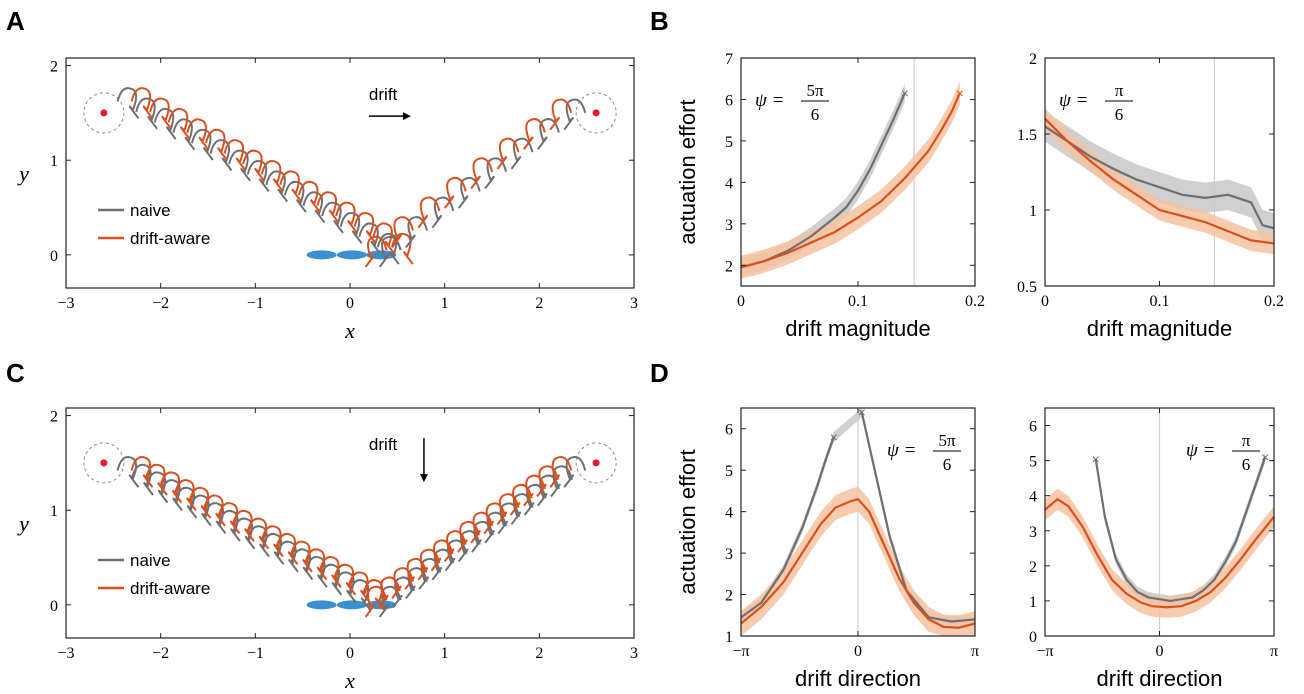 This screenshot has height=694, width=1304. I want to click on legend-label-naive: naive, so click(150, 210).